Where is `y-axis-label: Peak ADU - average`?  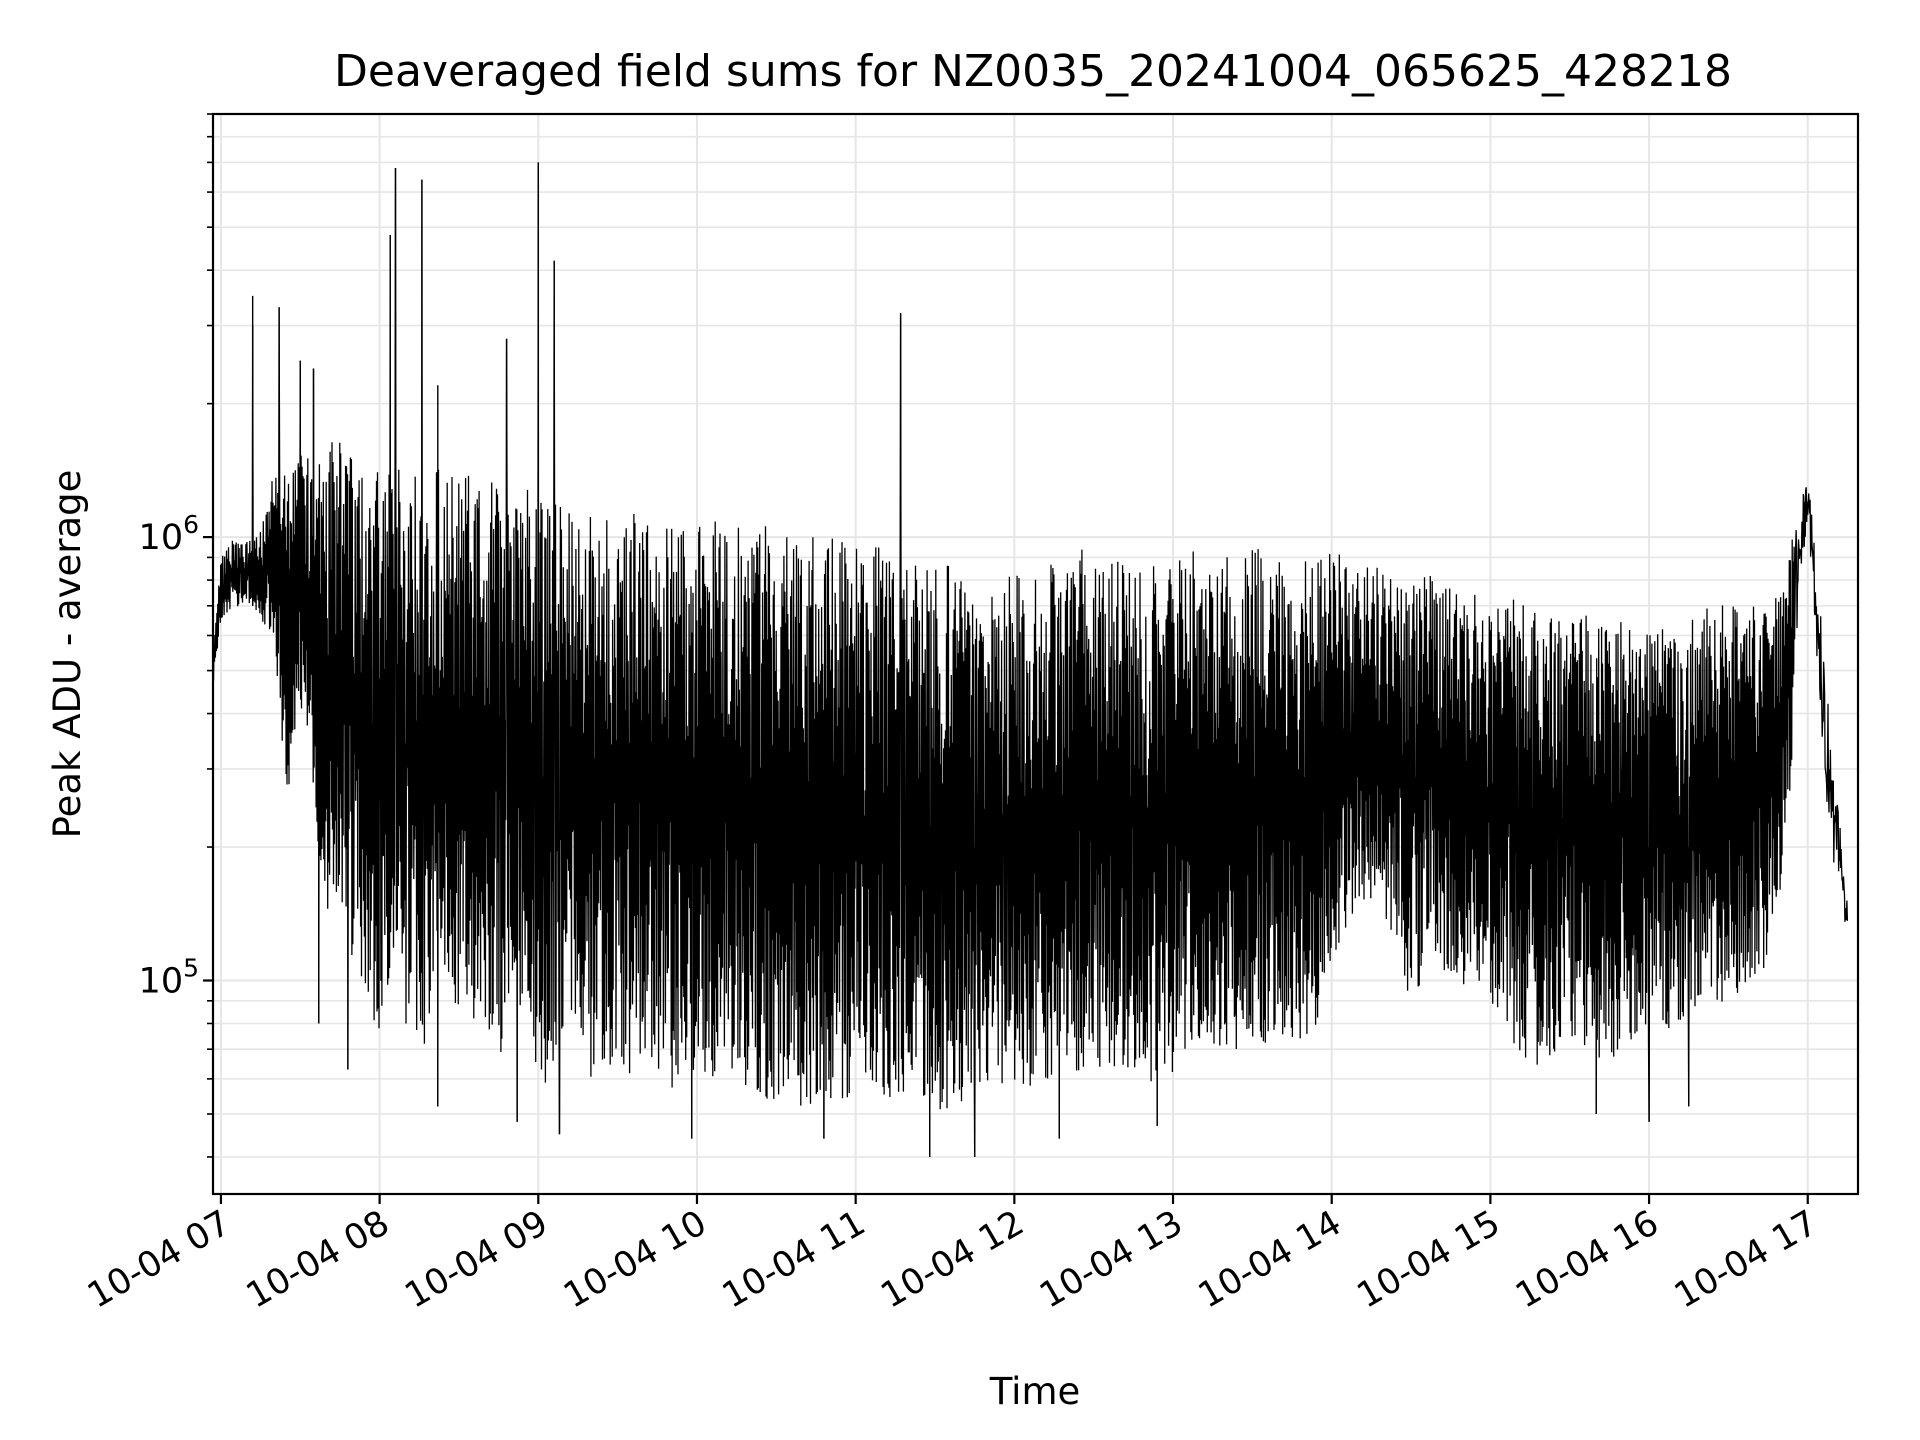
y-axis-label: Peak ADU - average is located at coordinates (67, 654).